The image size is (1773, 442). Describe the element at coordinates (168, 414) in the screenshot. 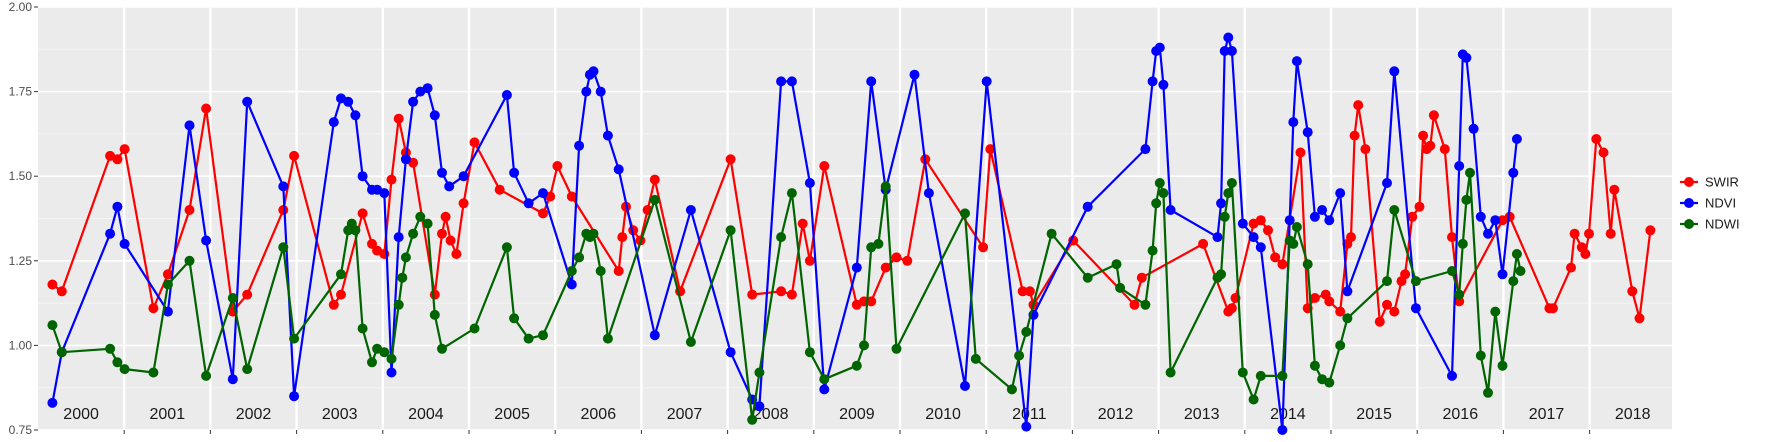

I see `year-label: 2001` at that location.